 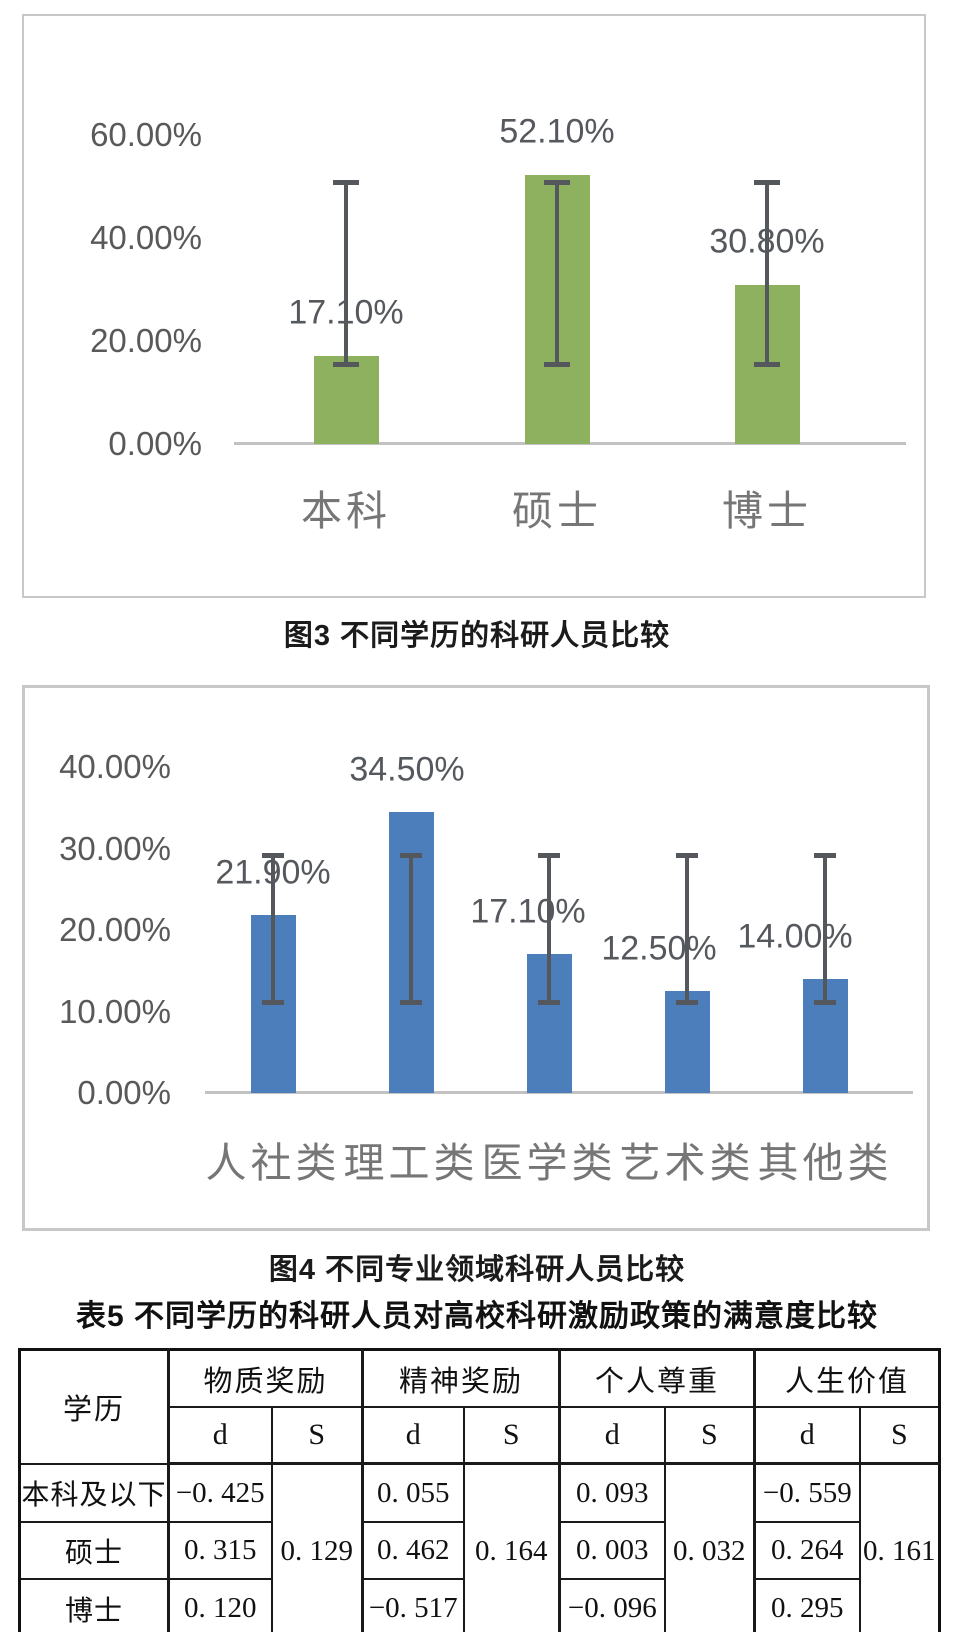 What do you see at coordinates (549, 1163) in the screenshot?
I see `category-label: 医学类` at bounding box center [549, 1163].